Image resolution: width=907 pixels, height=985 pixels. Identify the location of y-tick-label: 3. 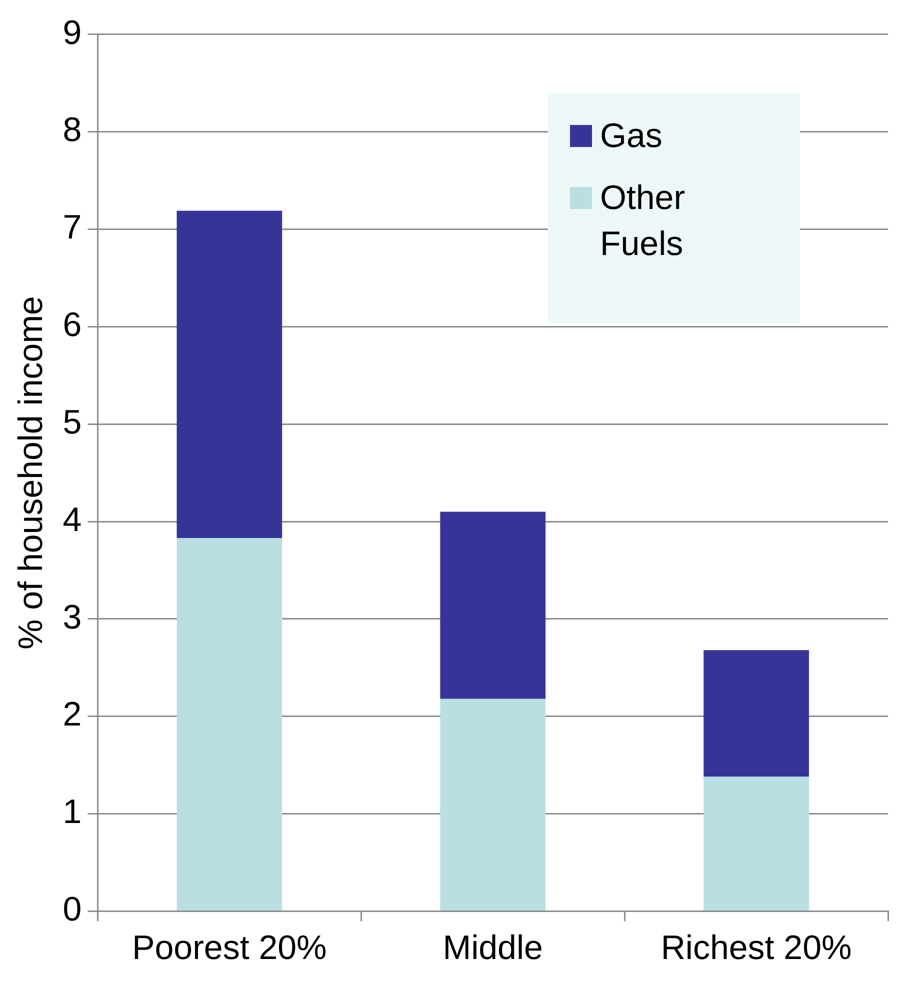
(72, 617).